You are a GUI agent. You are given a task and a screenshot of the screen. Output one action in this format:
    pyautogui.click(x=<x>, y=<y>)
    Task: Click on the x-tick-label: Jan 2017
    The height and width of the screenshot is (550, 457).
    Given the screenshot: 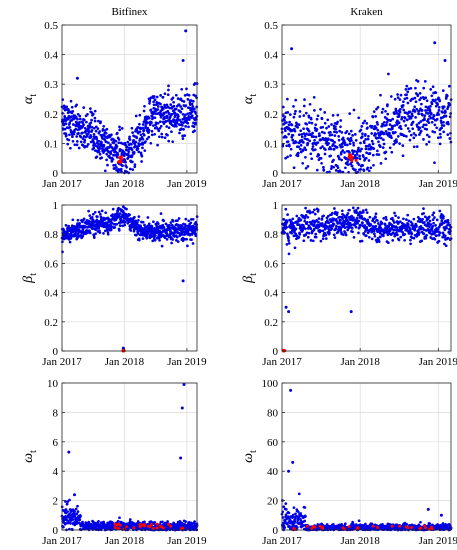 What is the action you would take?
    pyautogui.click(x=62, y=362)
    